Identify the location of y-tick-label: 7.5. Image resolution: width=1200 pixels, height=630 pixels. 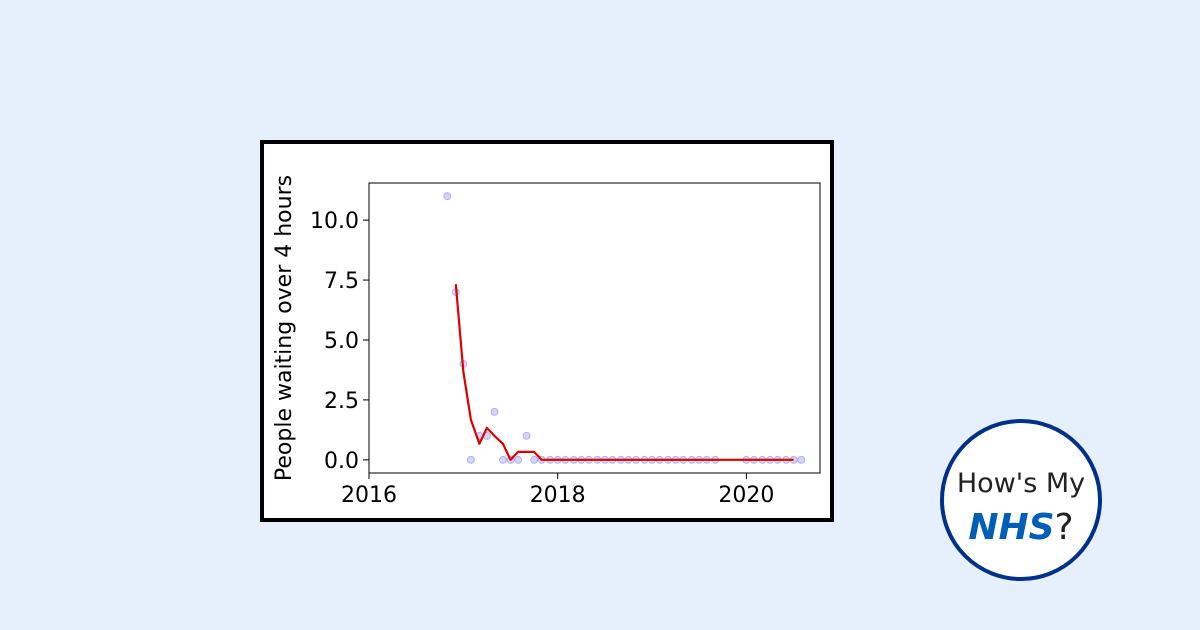
(341, 281).